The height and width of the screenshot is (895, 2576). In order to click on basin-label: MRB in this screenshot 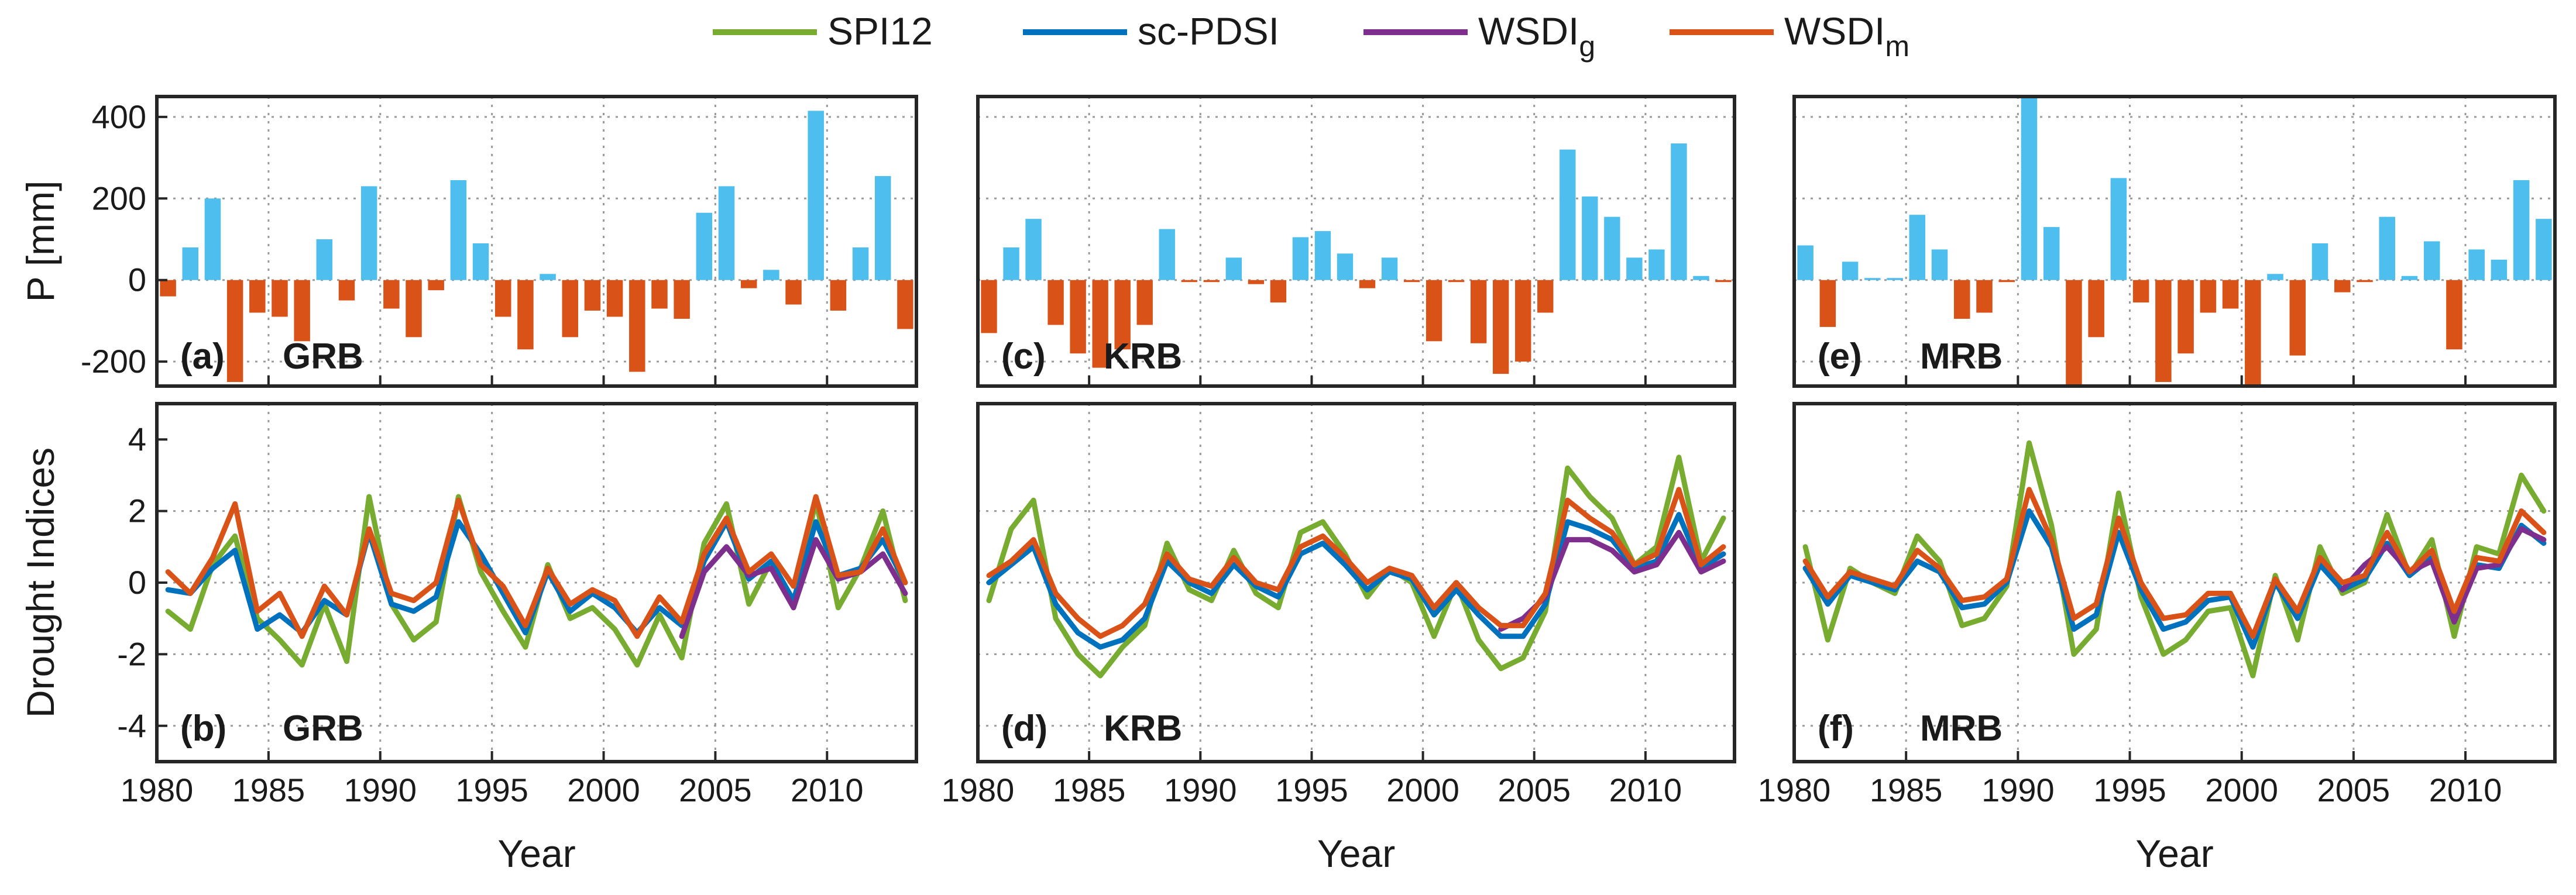, I will do `click(1961, 357)`.